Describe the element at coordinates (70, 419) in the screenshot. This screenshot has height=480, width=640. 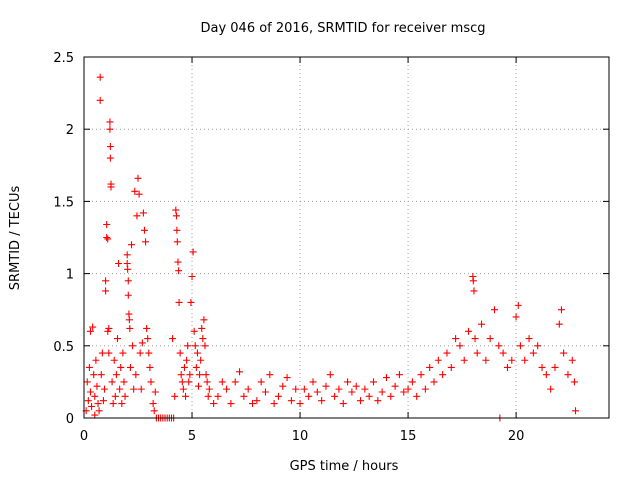
I see `y-tick-label: 0` at that location.